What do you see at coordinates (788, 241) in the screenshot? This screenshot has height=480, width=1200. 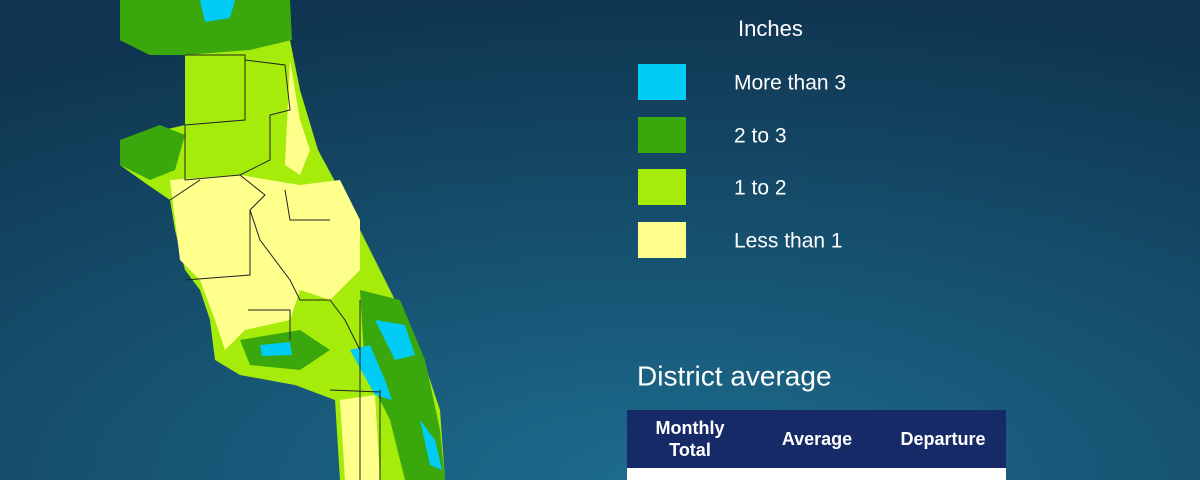 I see `legend-label: Less than 1` at bounding box center [788, 241].